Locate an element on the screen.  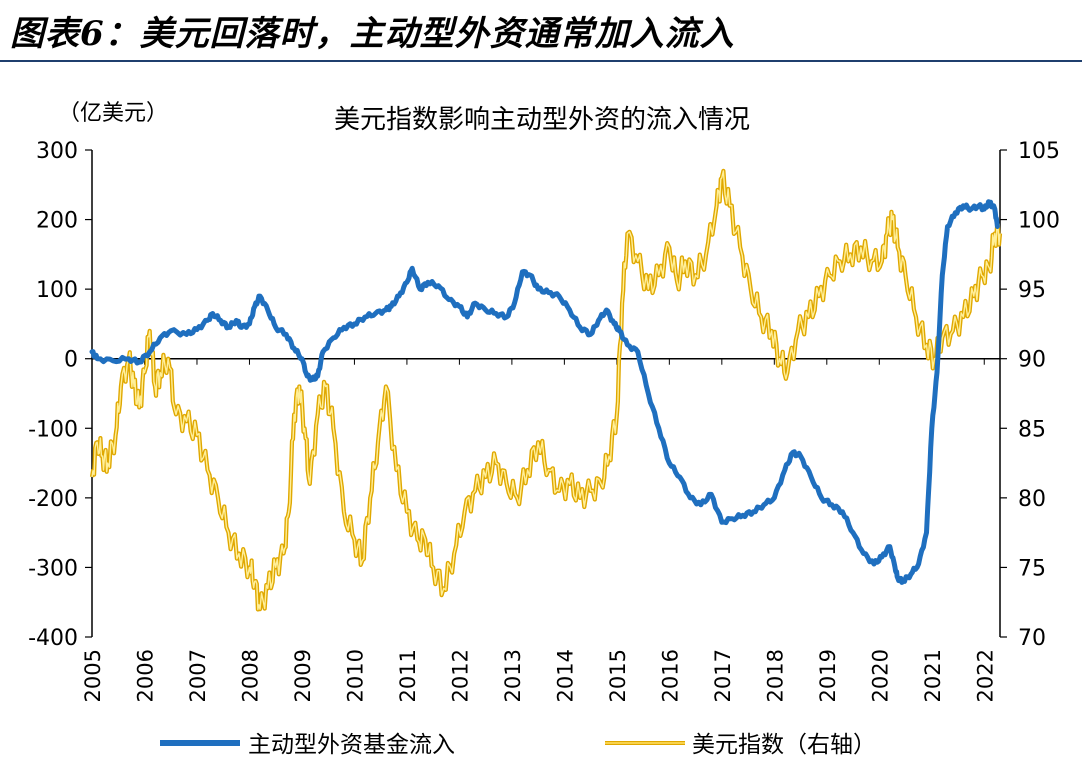
x-tick-label: 2006 is located at coordinates (145, 675).